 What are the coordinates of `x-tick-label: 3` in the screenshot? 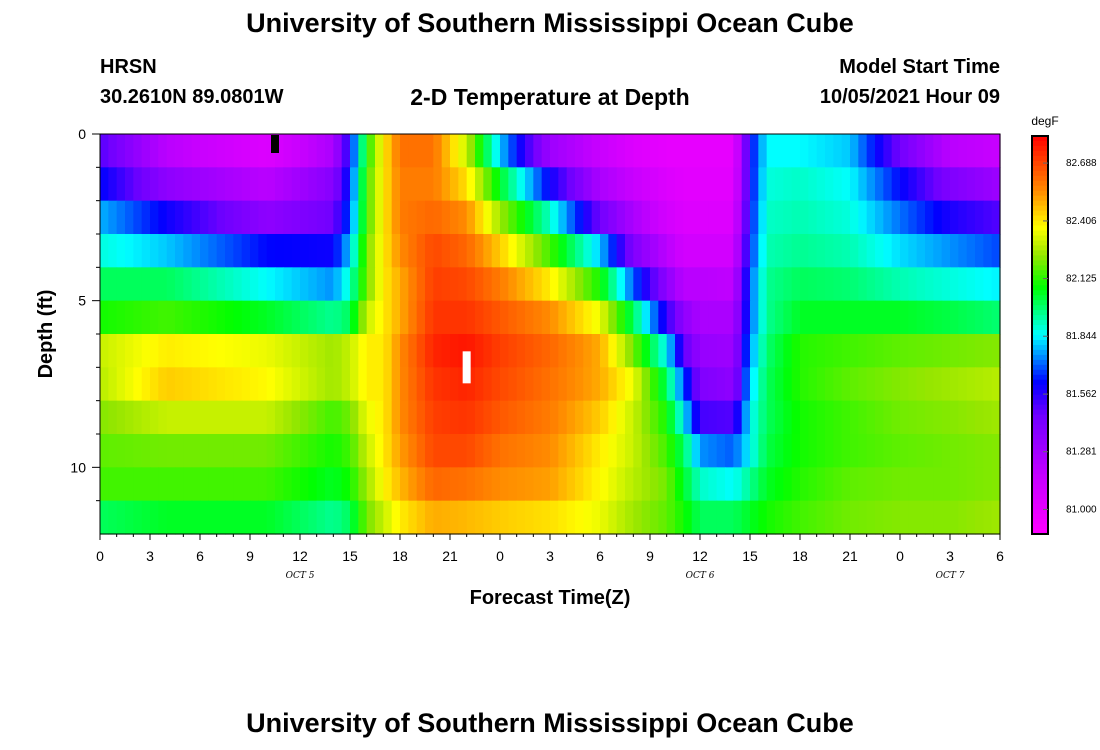 It's located at (950, 556).